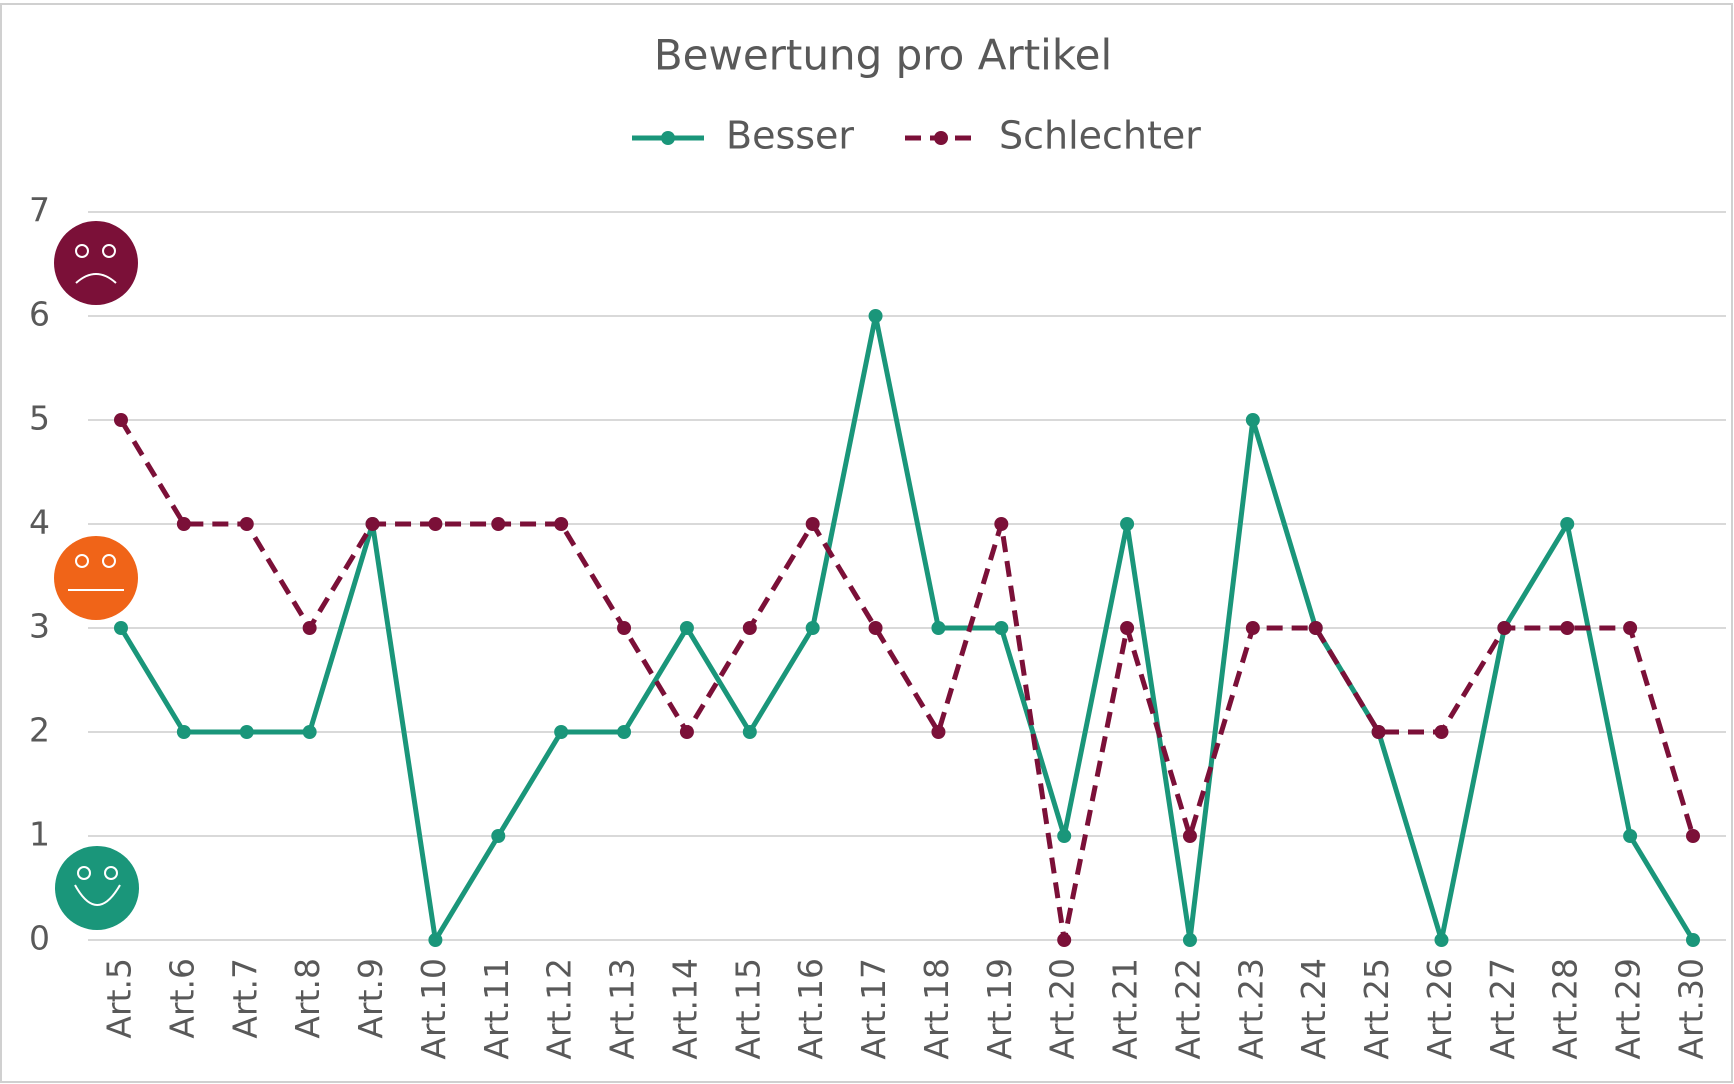  What do you see at coordinates (39, 522) in the screenshot?
I see `y-tick-label: 4` at bounding box center [39, 522].